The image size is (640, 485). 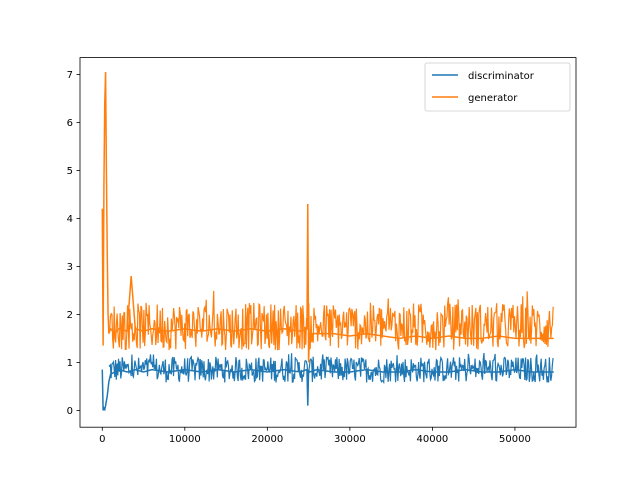 I want to click on x-tick-label: 30000, so click(x=350, y=439).